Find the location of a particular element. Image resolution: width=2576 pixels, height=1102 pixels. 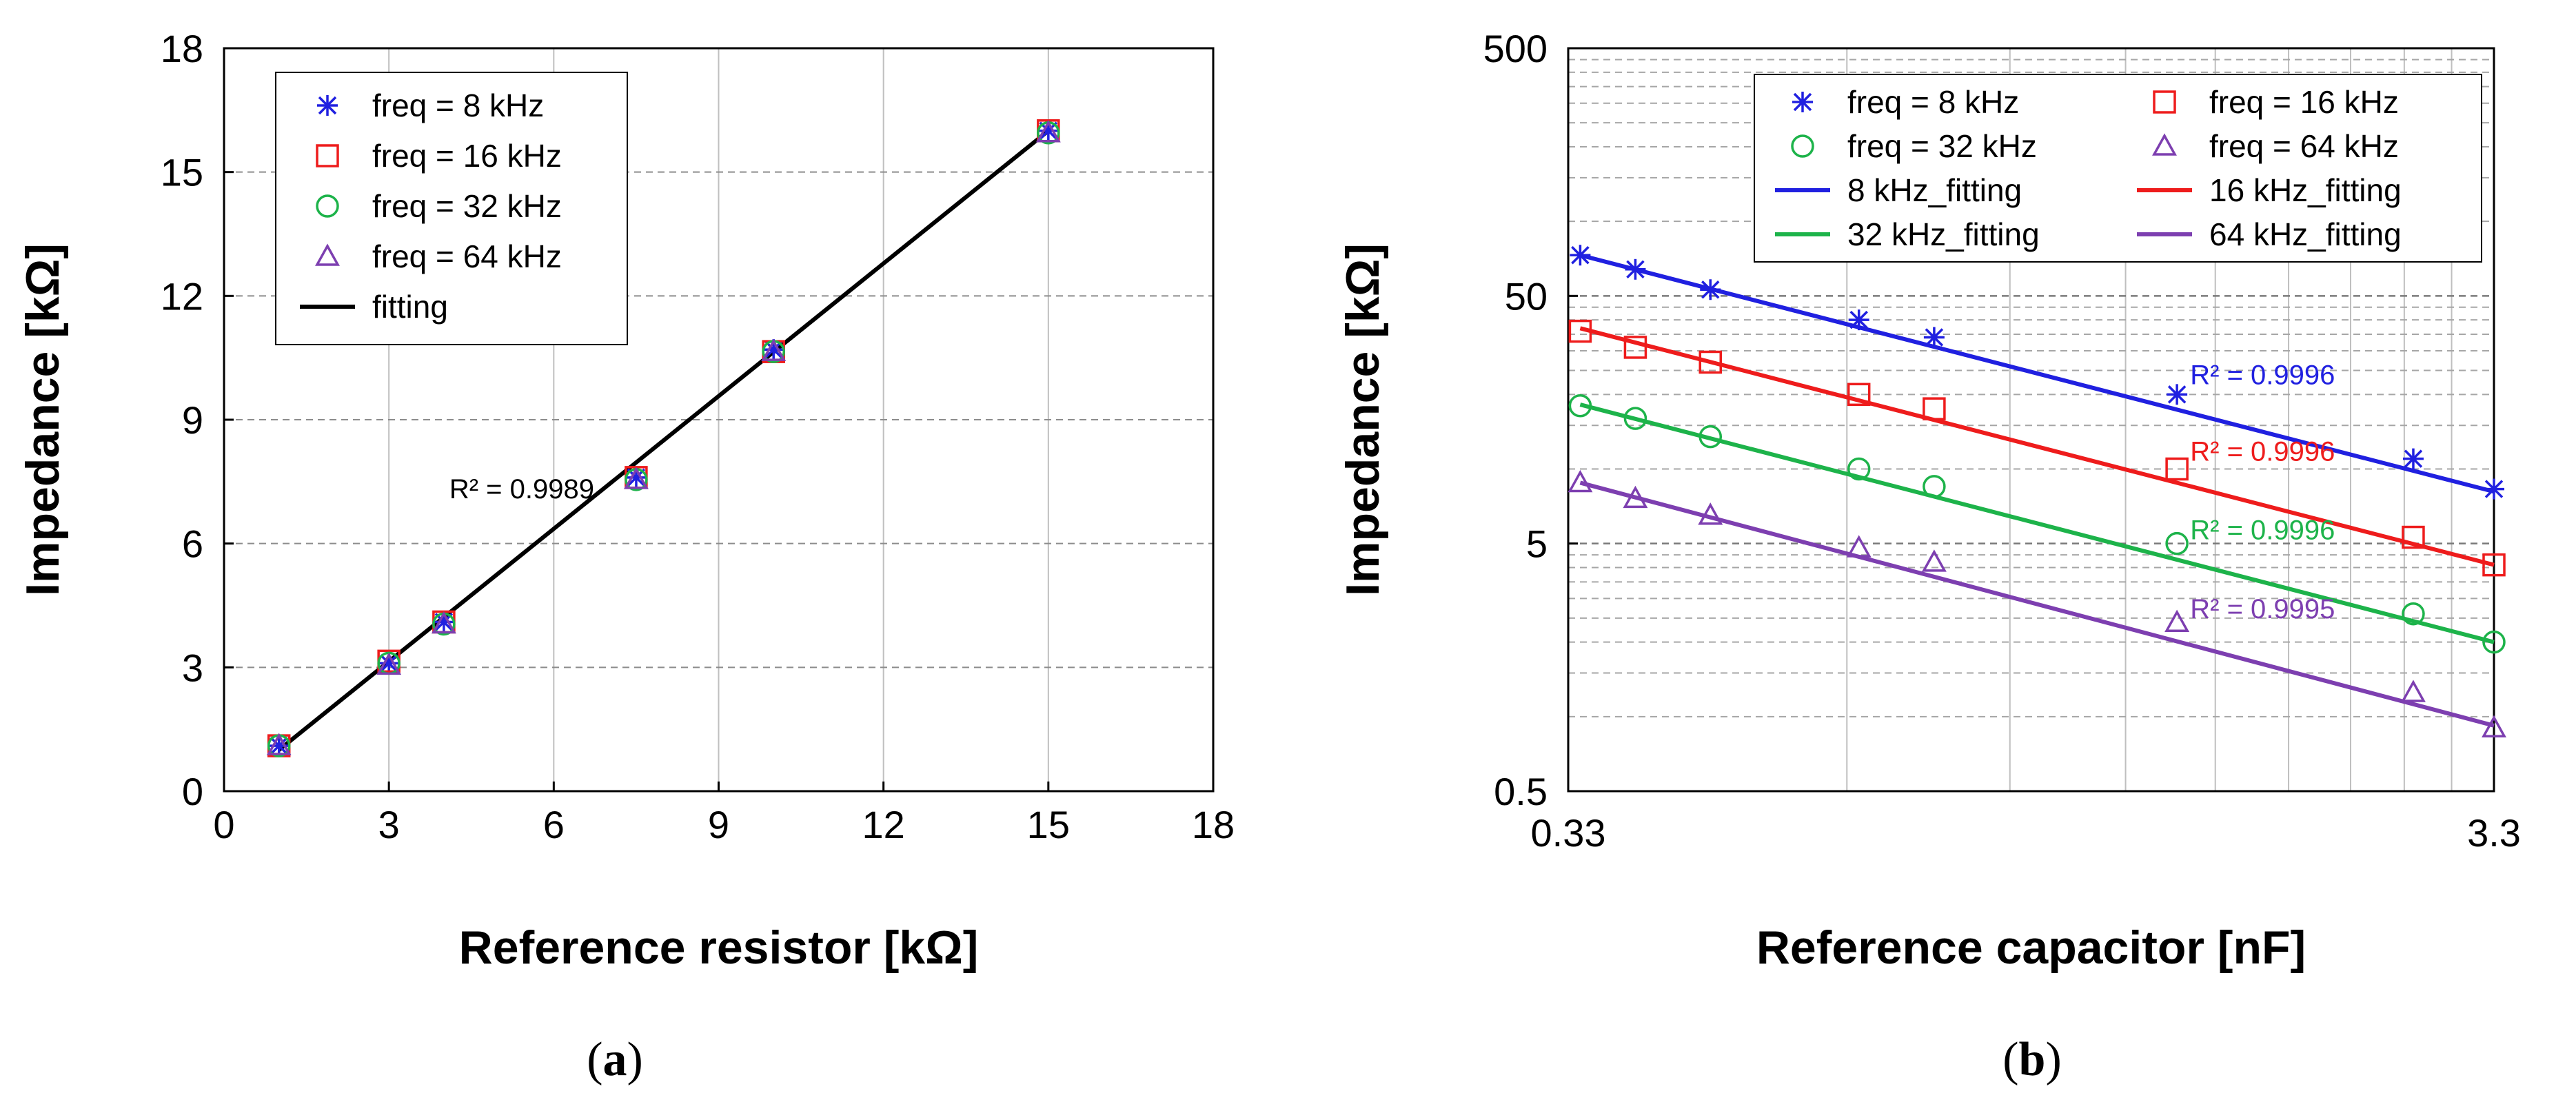

panel-label-letter: b is located at coordinates (2032, 1059).